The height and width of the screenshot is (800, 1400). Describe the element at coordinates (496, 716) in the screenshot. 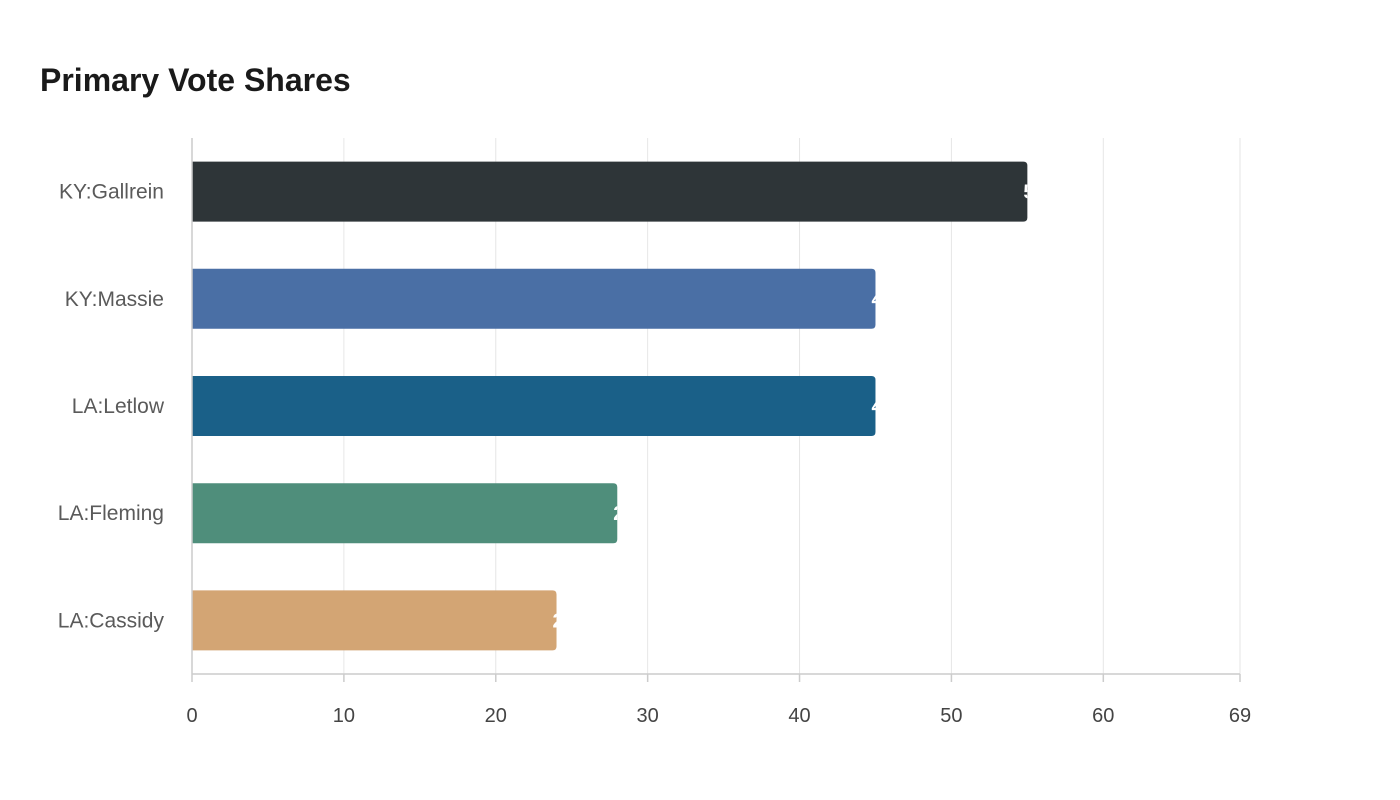

I see `x-tick-label: 20` at that location.